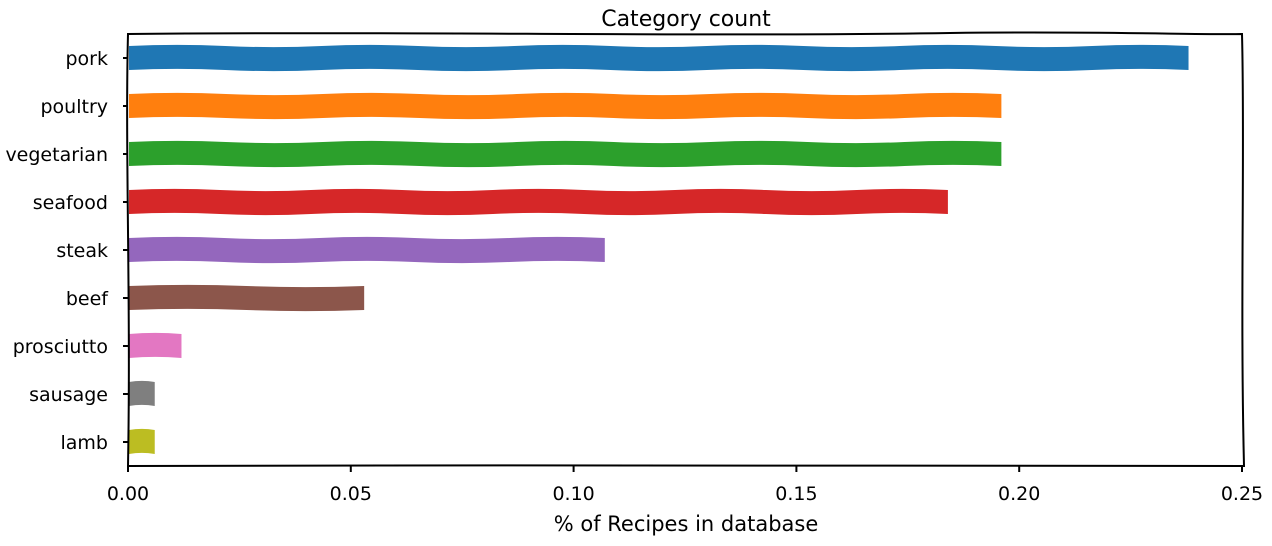 The width and height of the screenshot is (1272, 546). Describe the element at coordinates (68, 395) in the screenshot. I see `category-label-sausage: sausage` at that location.